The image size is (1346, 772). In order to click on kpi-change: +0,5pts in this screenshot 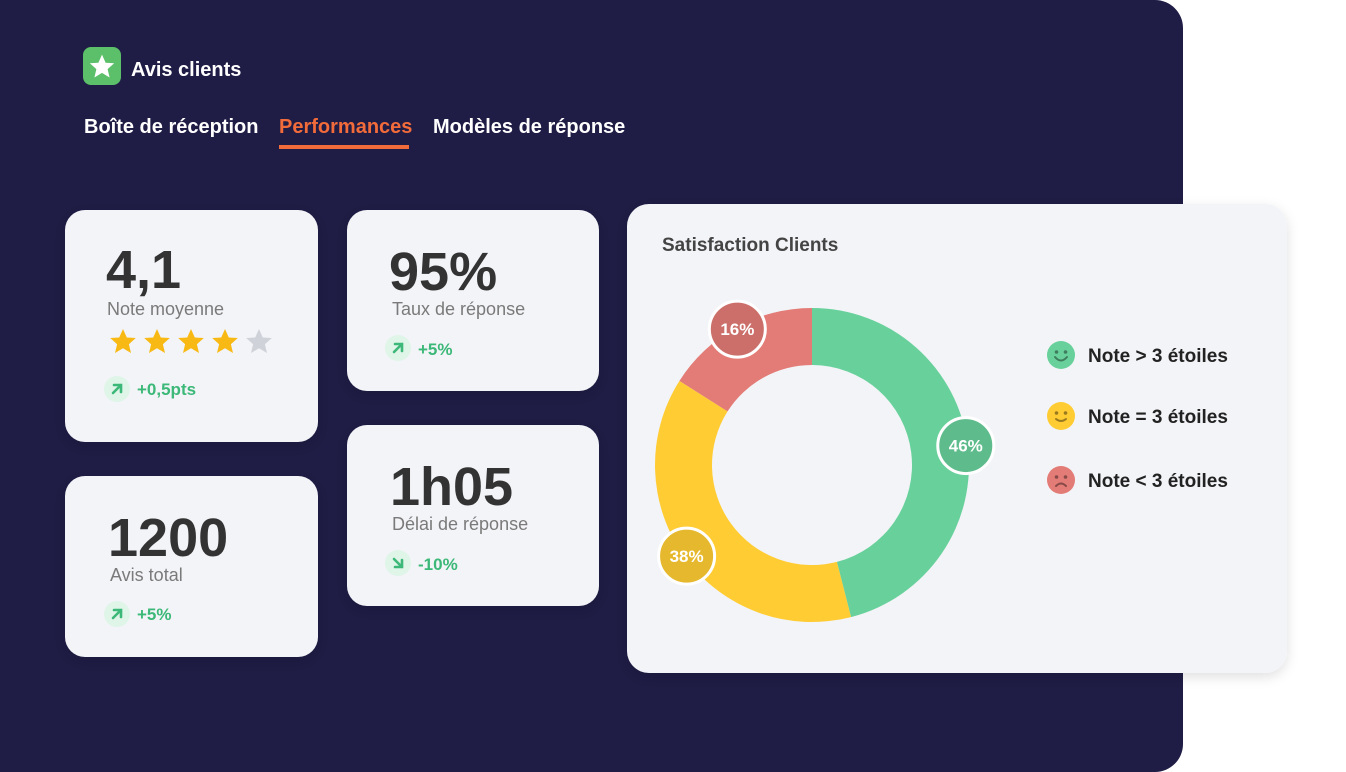, I will do `click(166, 389)`.